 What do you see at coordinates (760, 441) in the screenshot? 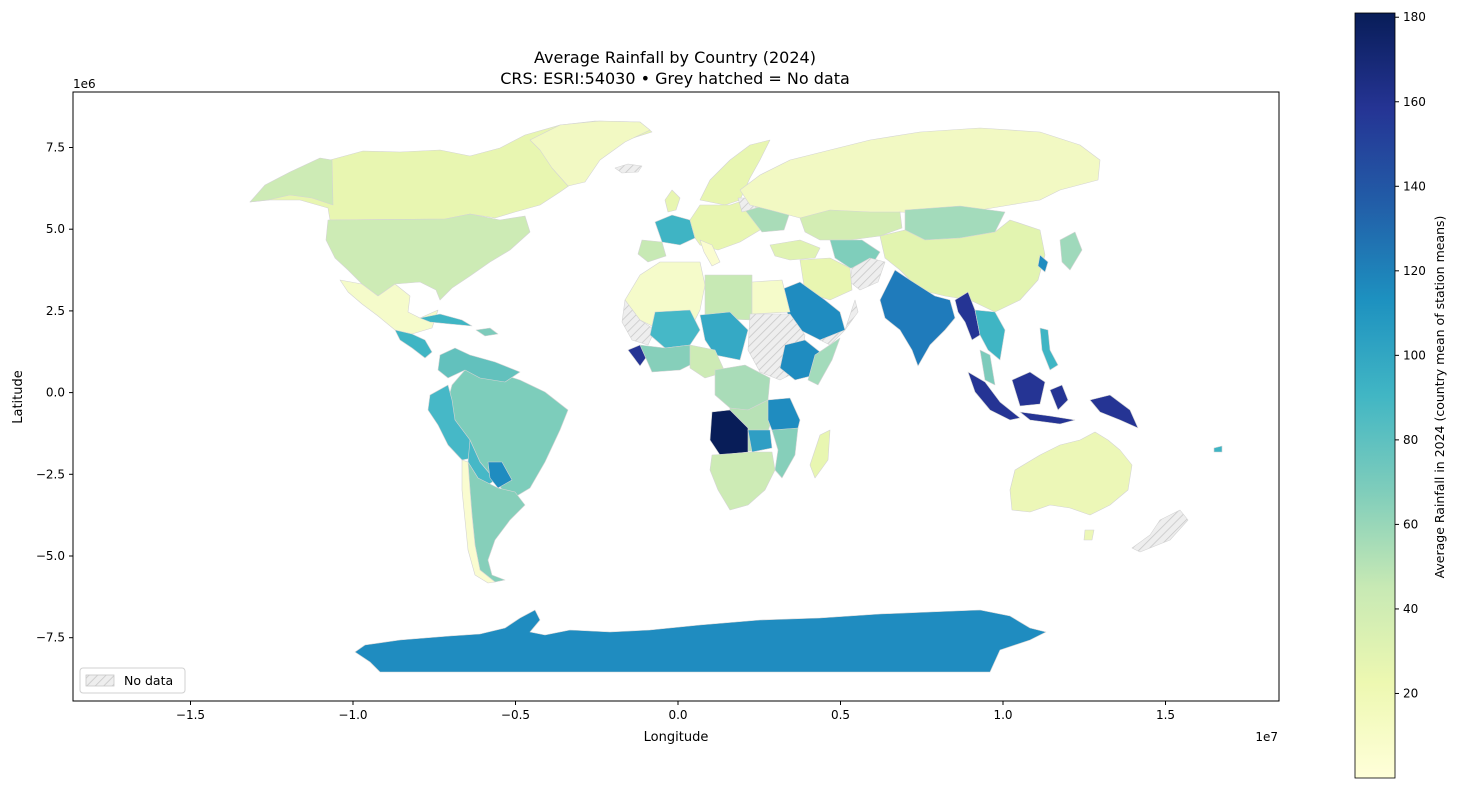
I see `country-zambia` at bounding box center [760, 441].